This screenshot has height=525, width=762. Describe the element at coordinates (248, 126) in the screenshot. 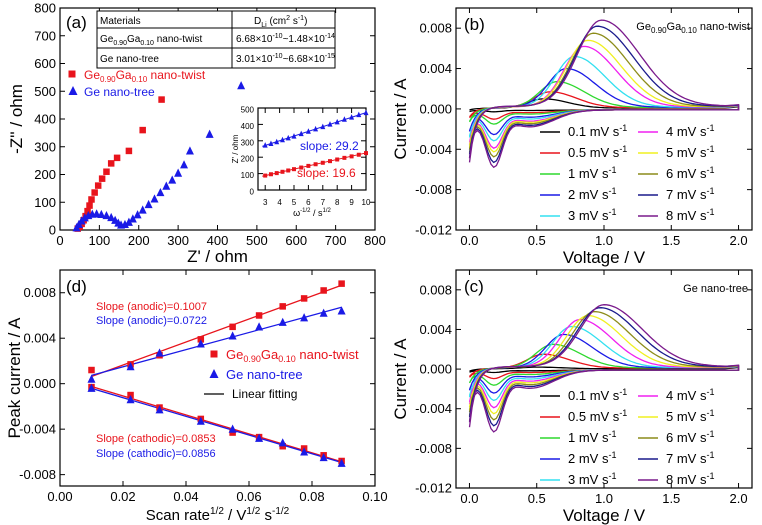

I see `y-tick-label: 400` at that location.